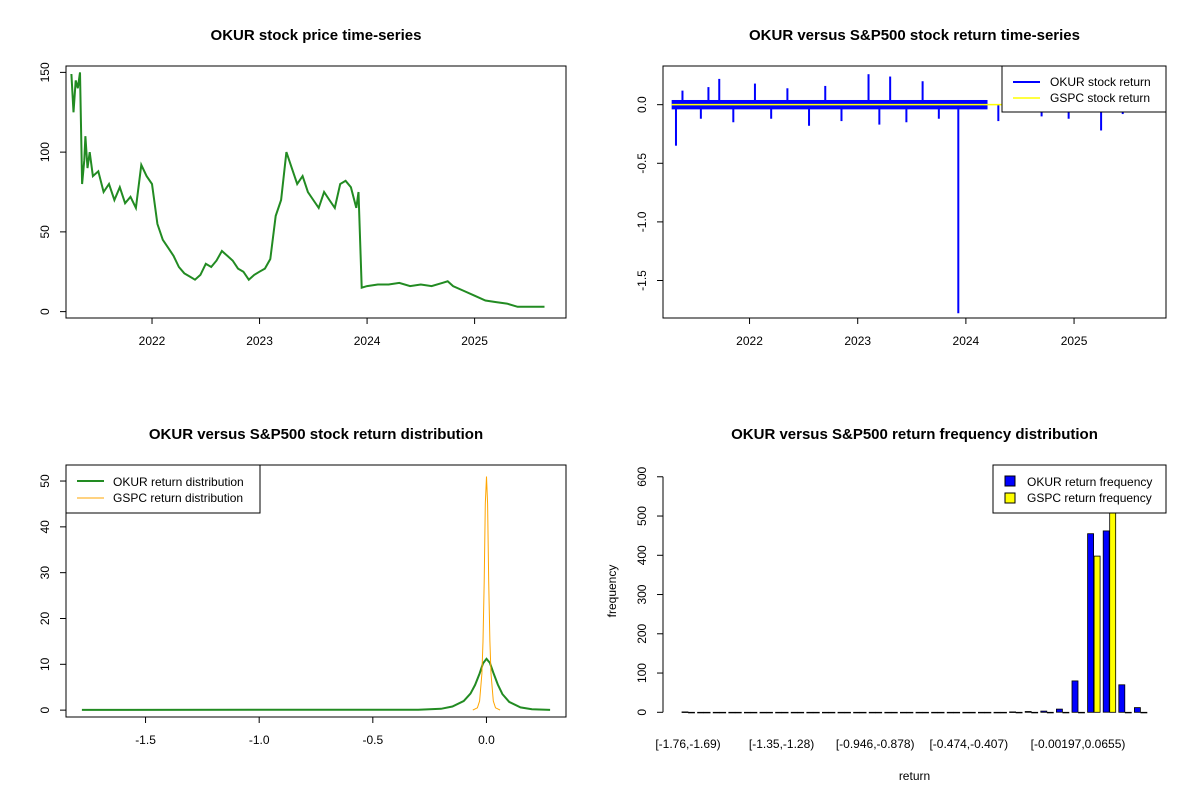 The height and width of the screenshot is (800, 1200). What do you see at coordinates (875, 744) in the screenshot?
I see `x-category-label: [-0.946,-0.878)` at bounding box center [875, 744].